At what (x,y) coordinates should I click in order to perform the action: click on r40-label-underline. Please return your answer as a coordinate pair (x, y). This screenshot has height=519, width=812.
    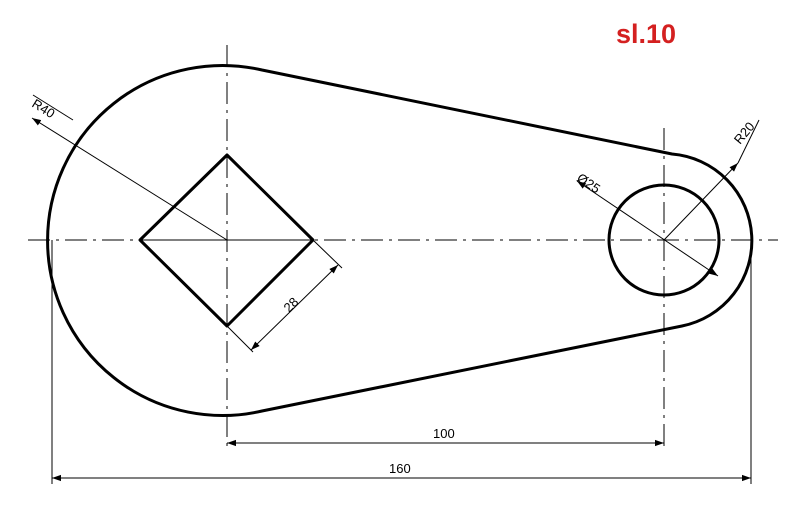
    Looking at the image, I should click on (53, 107).